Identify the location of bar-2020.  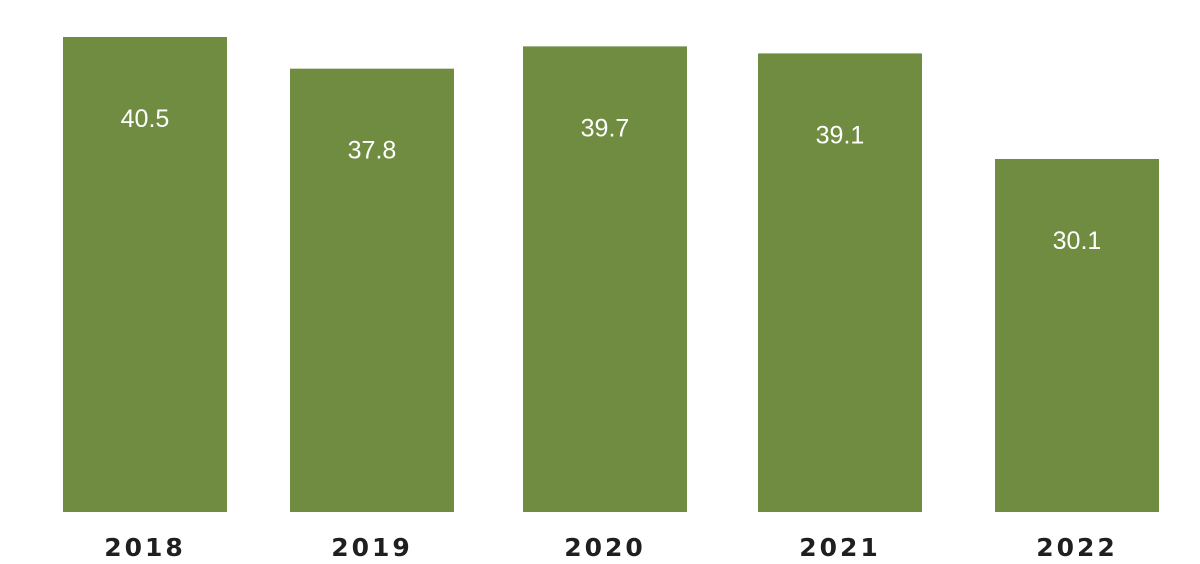
(605, 279).